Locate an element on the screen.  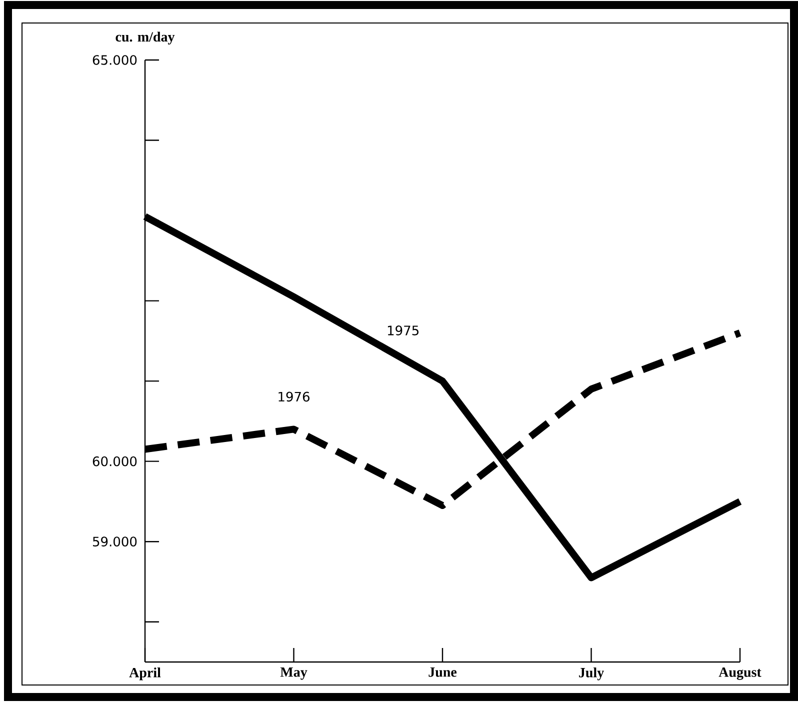
y-tick-label: 65.000 is located at coordinates (114, 60).